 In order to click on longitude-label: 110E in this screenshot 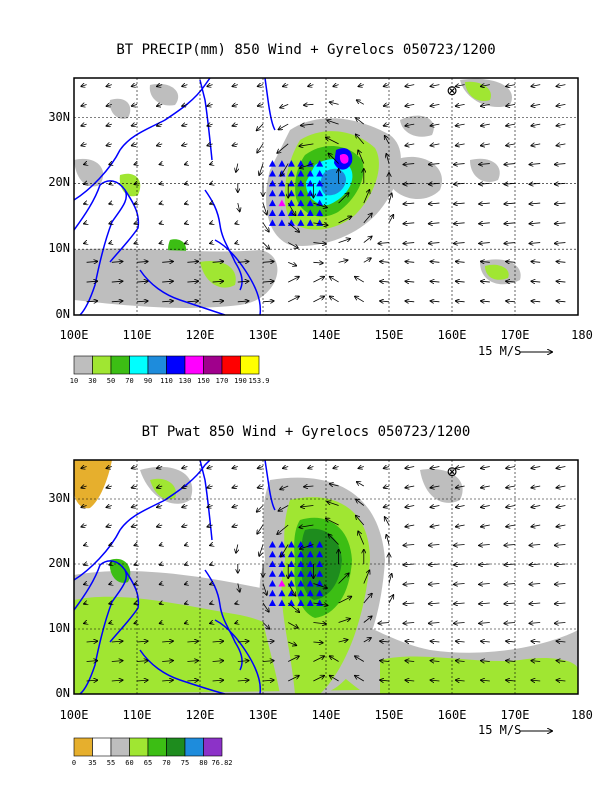, I will do `click(137, 715)`.